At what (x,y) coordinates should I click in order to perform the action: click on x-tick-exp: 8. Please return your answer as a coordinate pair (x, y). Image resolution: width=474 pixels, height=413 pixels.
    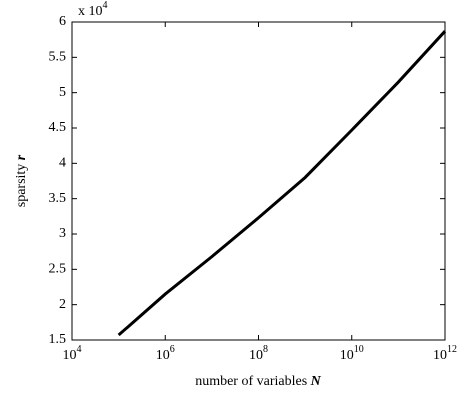
    Looking at the image, I should click on (265, 349).